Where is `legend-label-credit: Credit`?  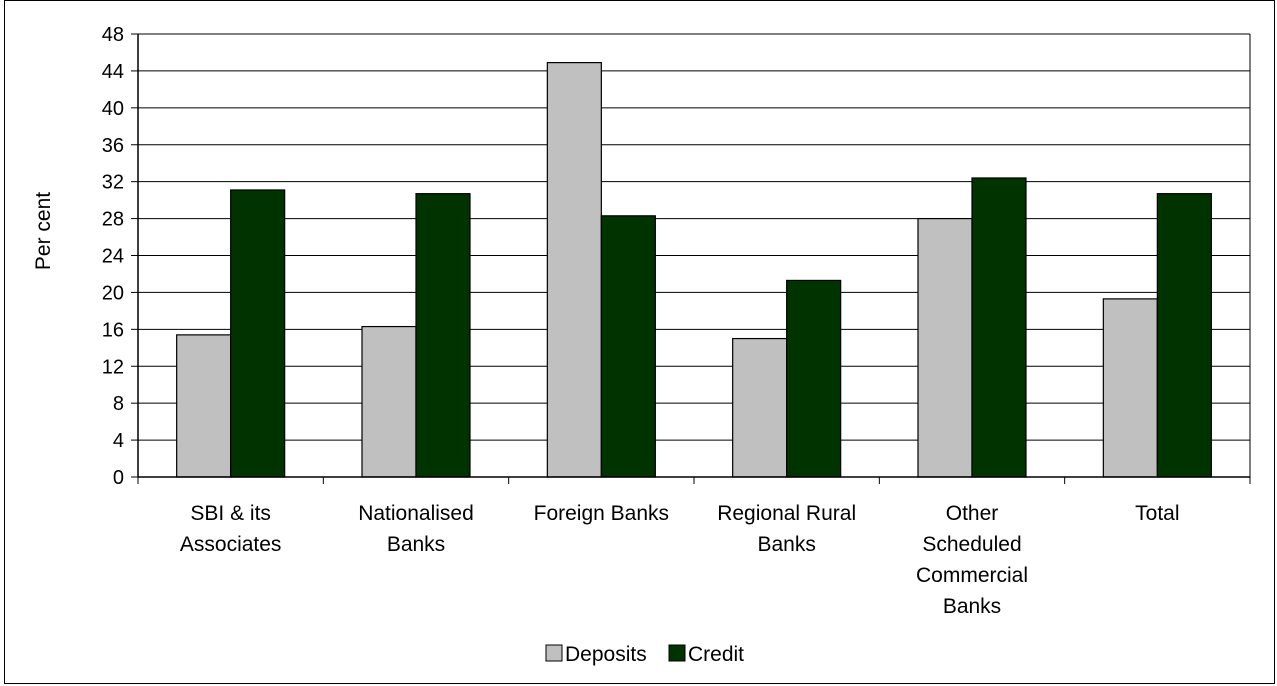
legend-label-credit: Credit is located at coordinates (716, 654).